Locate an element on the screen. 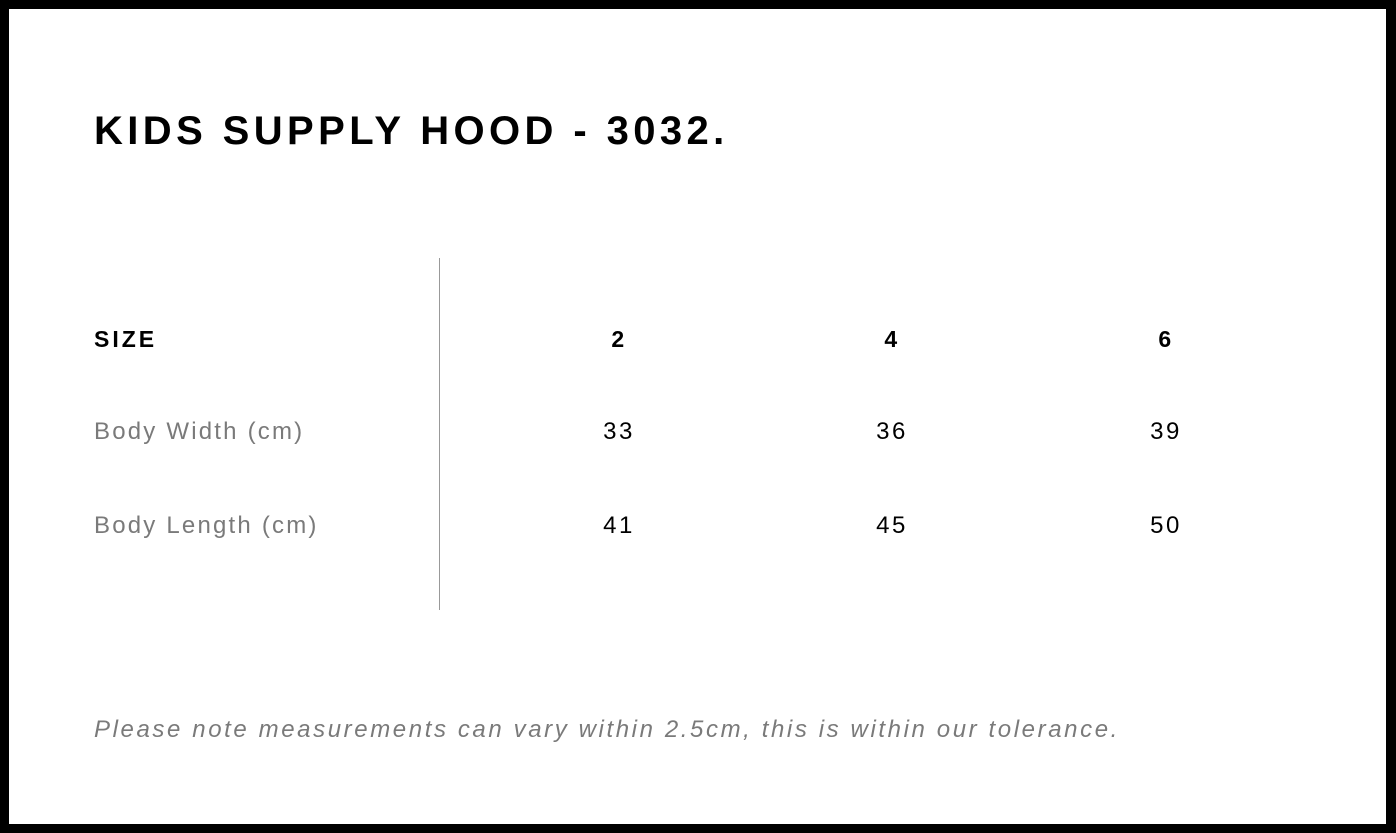 This screenshot has width=1396, height=833. table-cell: 50 is located at coordinates (1166, 525).